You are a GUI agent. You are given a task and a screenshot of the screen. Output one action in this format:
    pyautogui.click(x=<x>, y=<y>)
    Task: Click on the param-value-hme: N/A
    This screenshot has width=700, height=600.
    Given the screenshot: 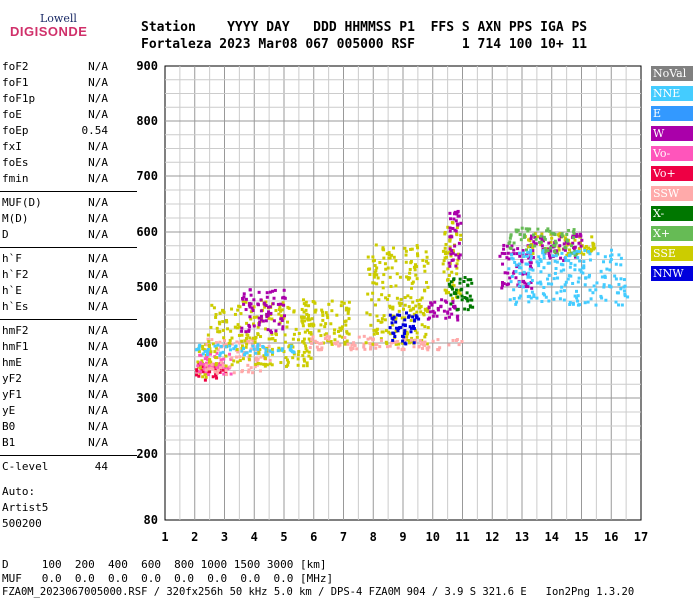 What is the action you would take?
    pyautogui.click(x=98, y=362)
    